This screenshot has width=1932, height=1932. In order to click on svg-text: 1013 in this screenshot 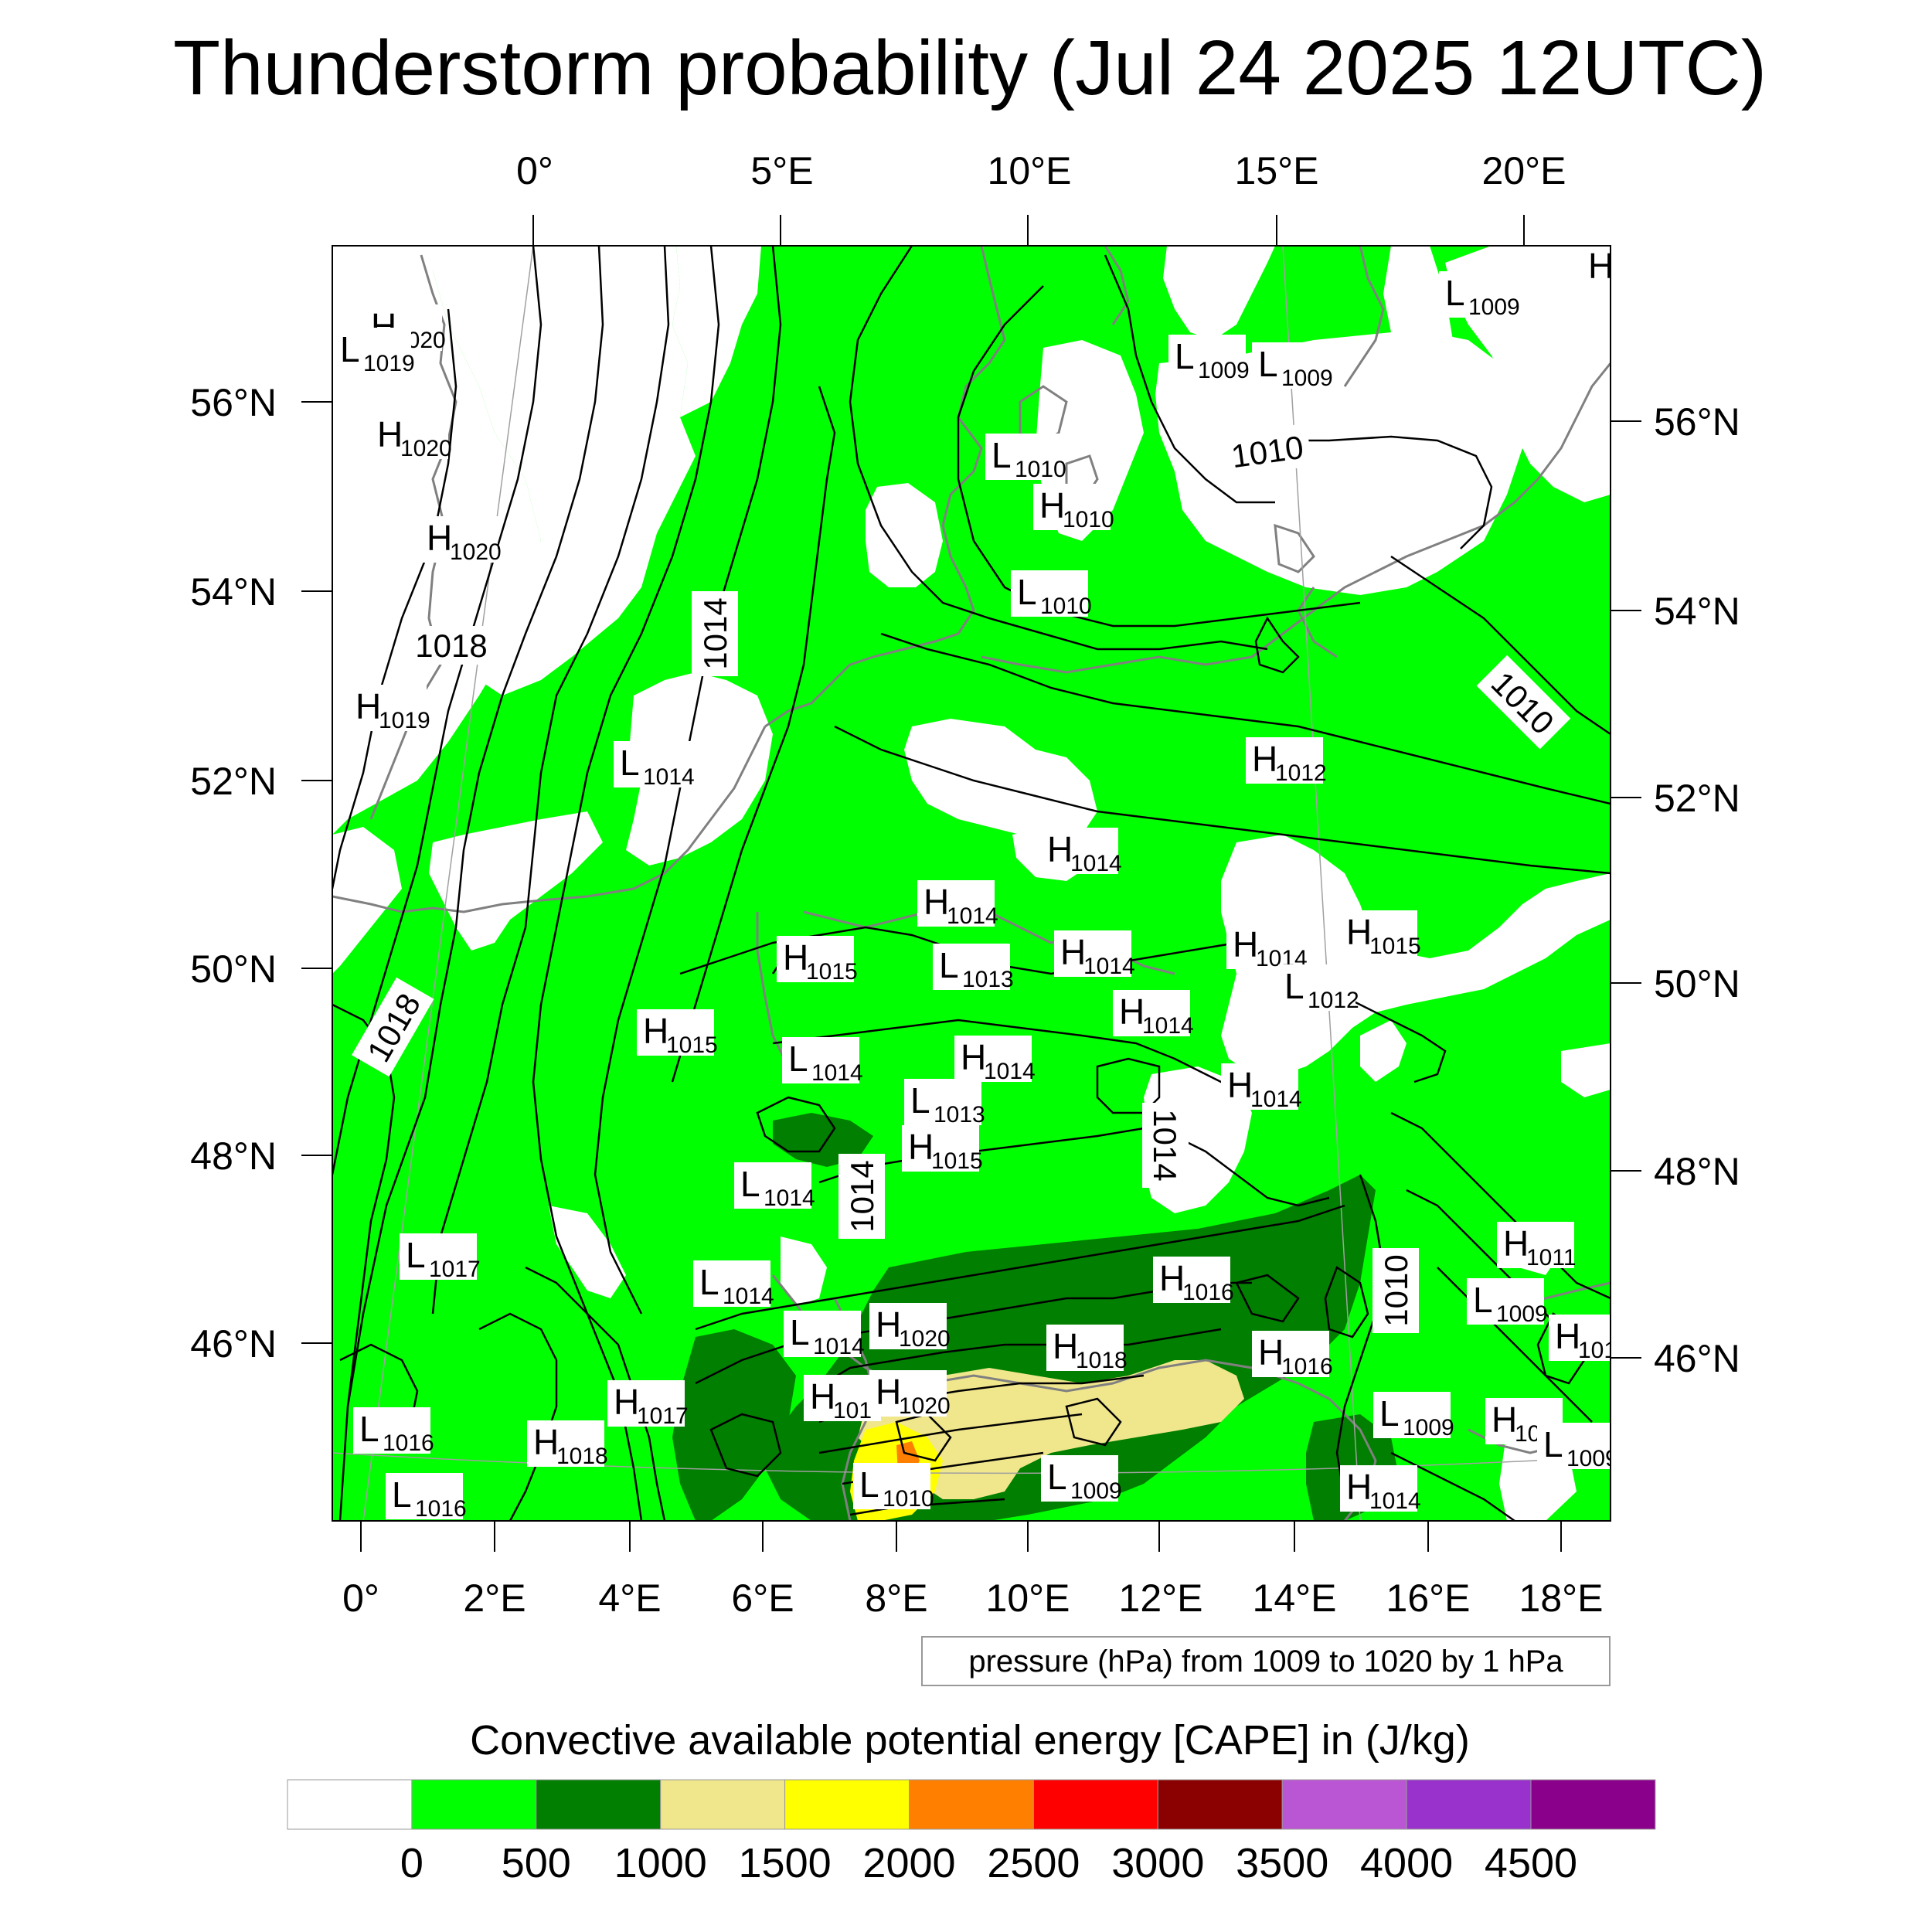, I will do `click(988, 979)`.